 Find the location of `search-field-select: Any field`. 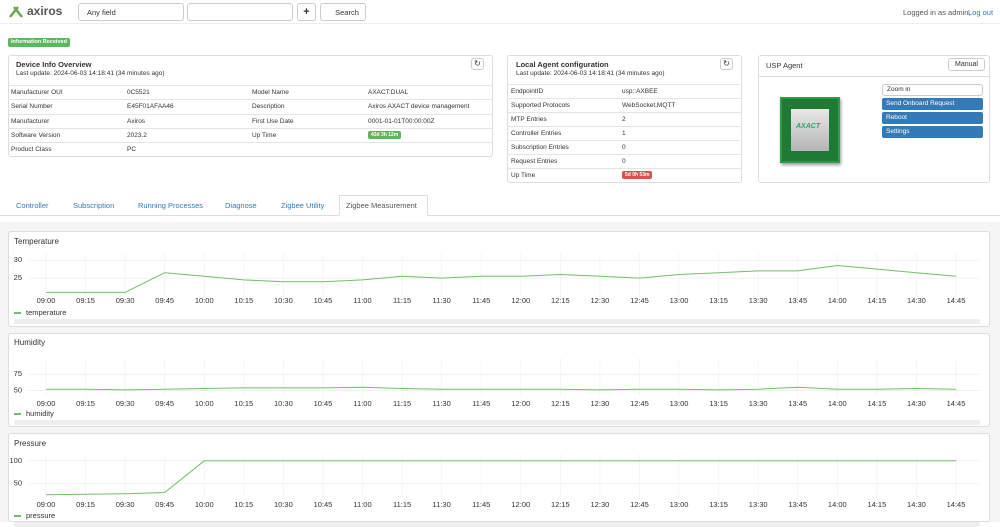

search-field-select: Any field is located at coordinates (131, 12).